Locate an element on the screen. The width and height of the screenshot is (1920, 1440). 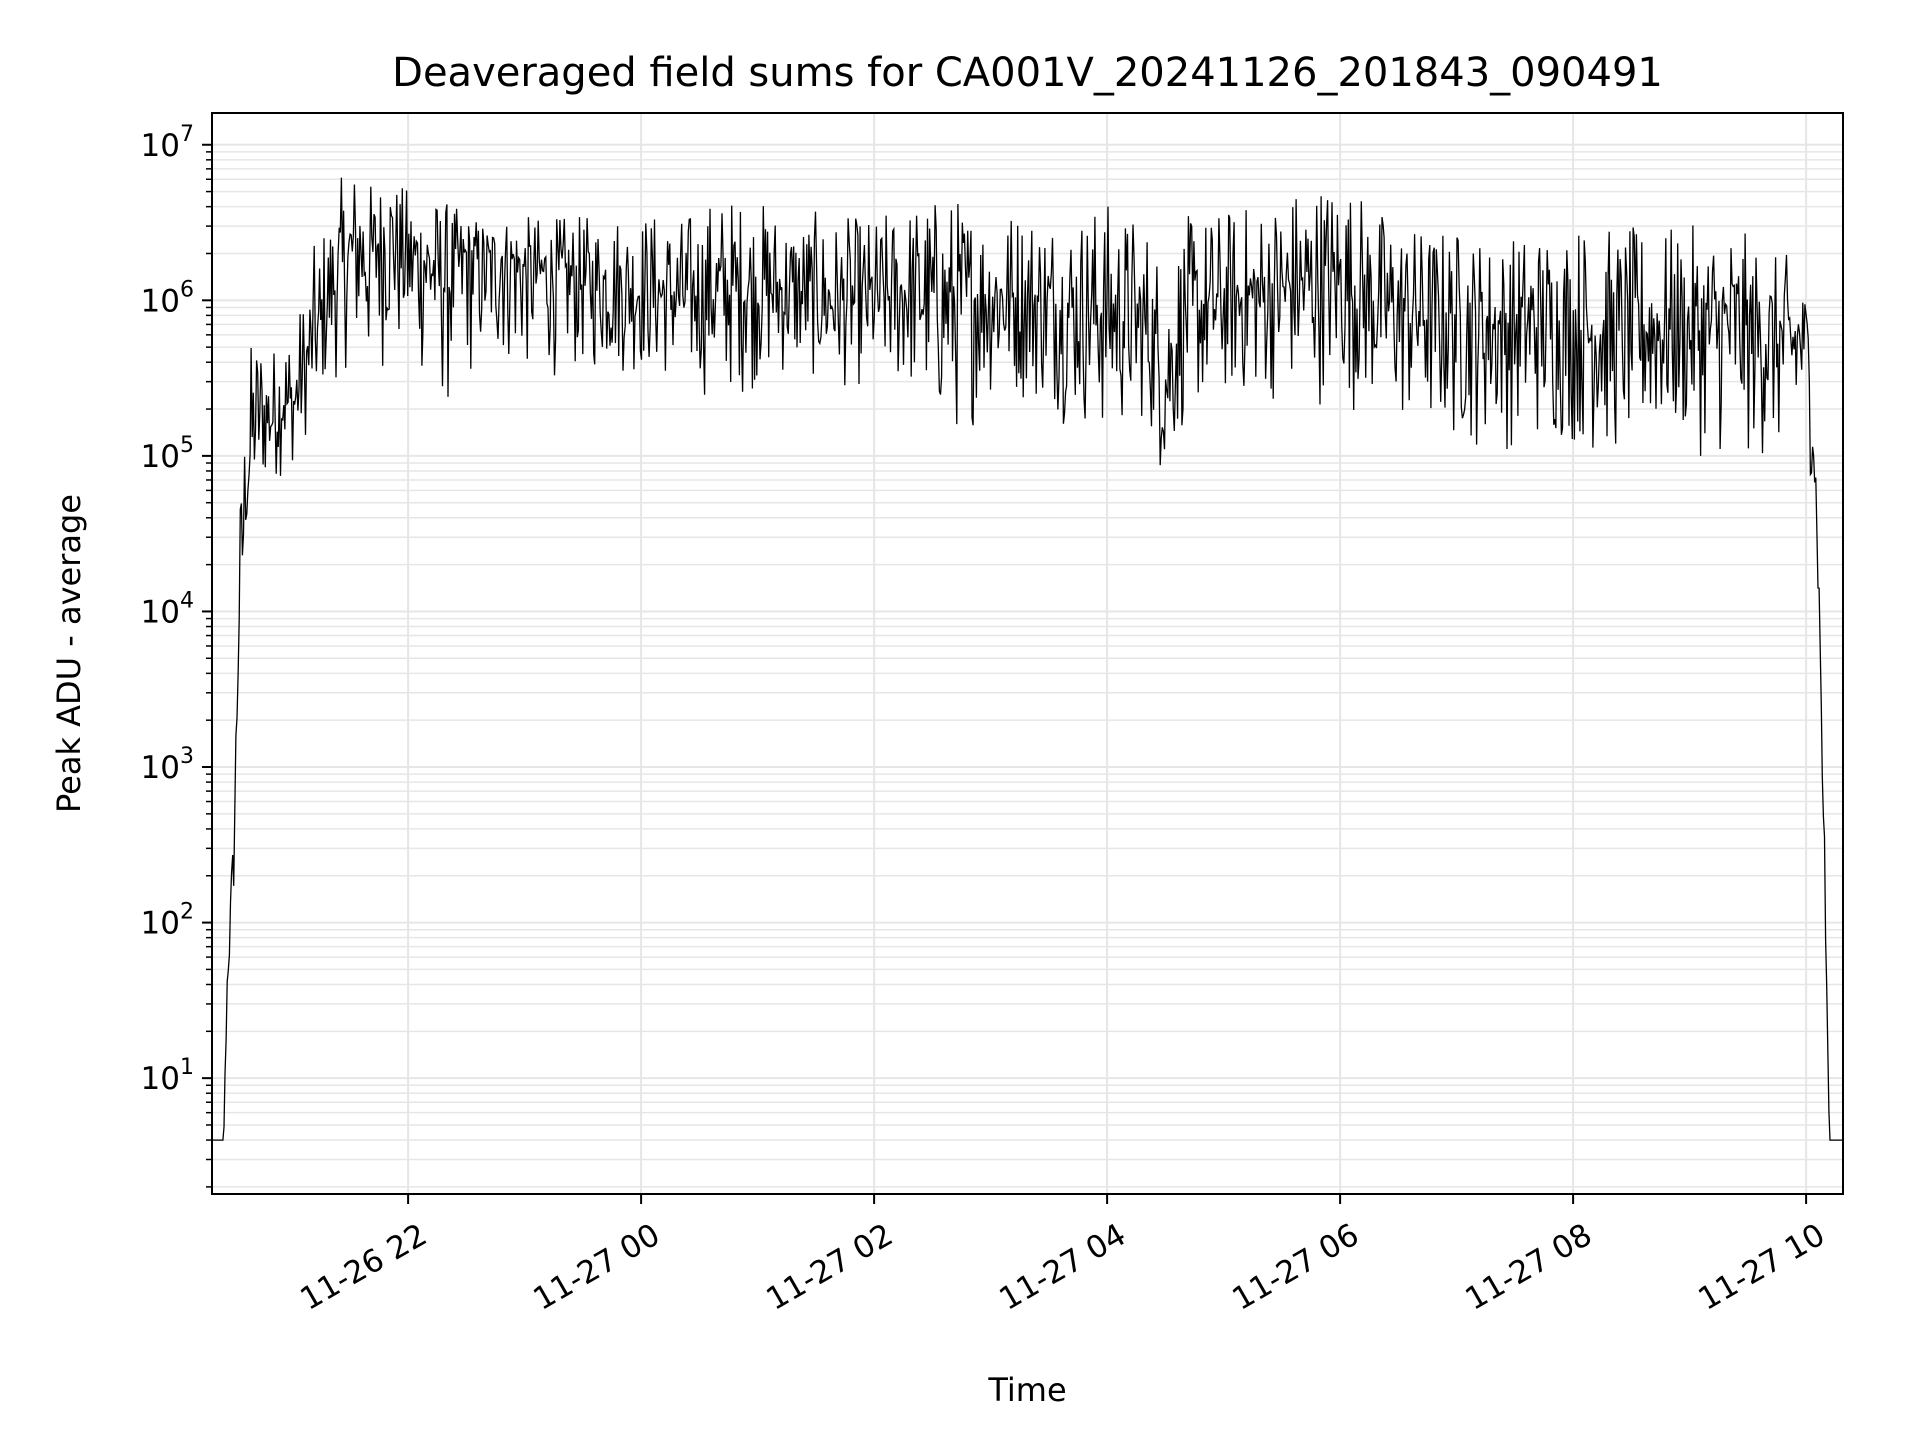
y-tick-label: 10⁷ is located at coordinates (167, 143).